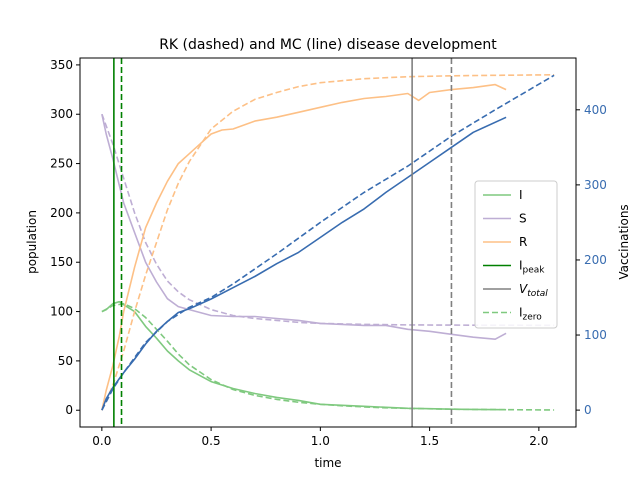 Image resolution: width=640 pixels, height=480 pixels. What do you see at coordinates (211, 441) in the screenshot?
I see `x-tick-label: 0.5` at bounding box center [211, 441].